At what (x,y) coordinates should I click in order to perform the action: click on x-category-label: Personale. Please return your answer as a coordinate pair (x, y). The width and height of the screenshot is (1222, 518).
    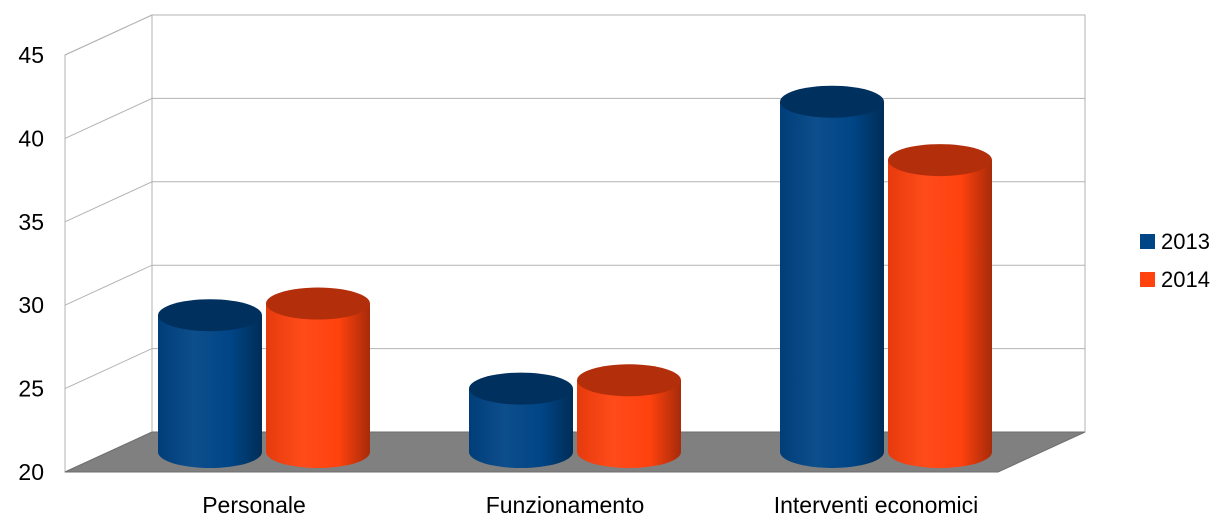
    Looking at the image, I should click on (254, 505).